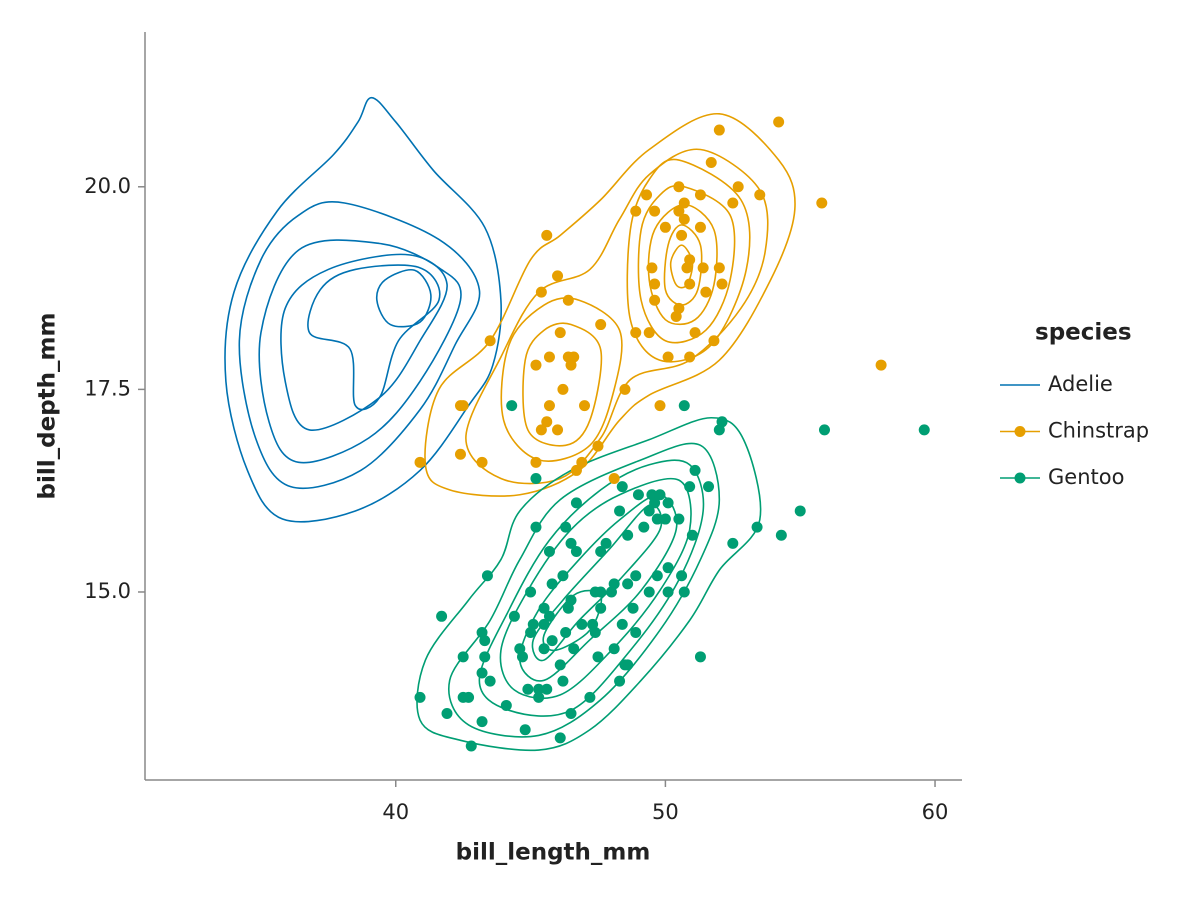 Image resolution: width=1200 pixels, height=900 pixels. Describe the element at coordinates (665, 812) in the screenshot. I see `x-tick-label: 50` at that location.